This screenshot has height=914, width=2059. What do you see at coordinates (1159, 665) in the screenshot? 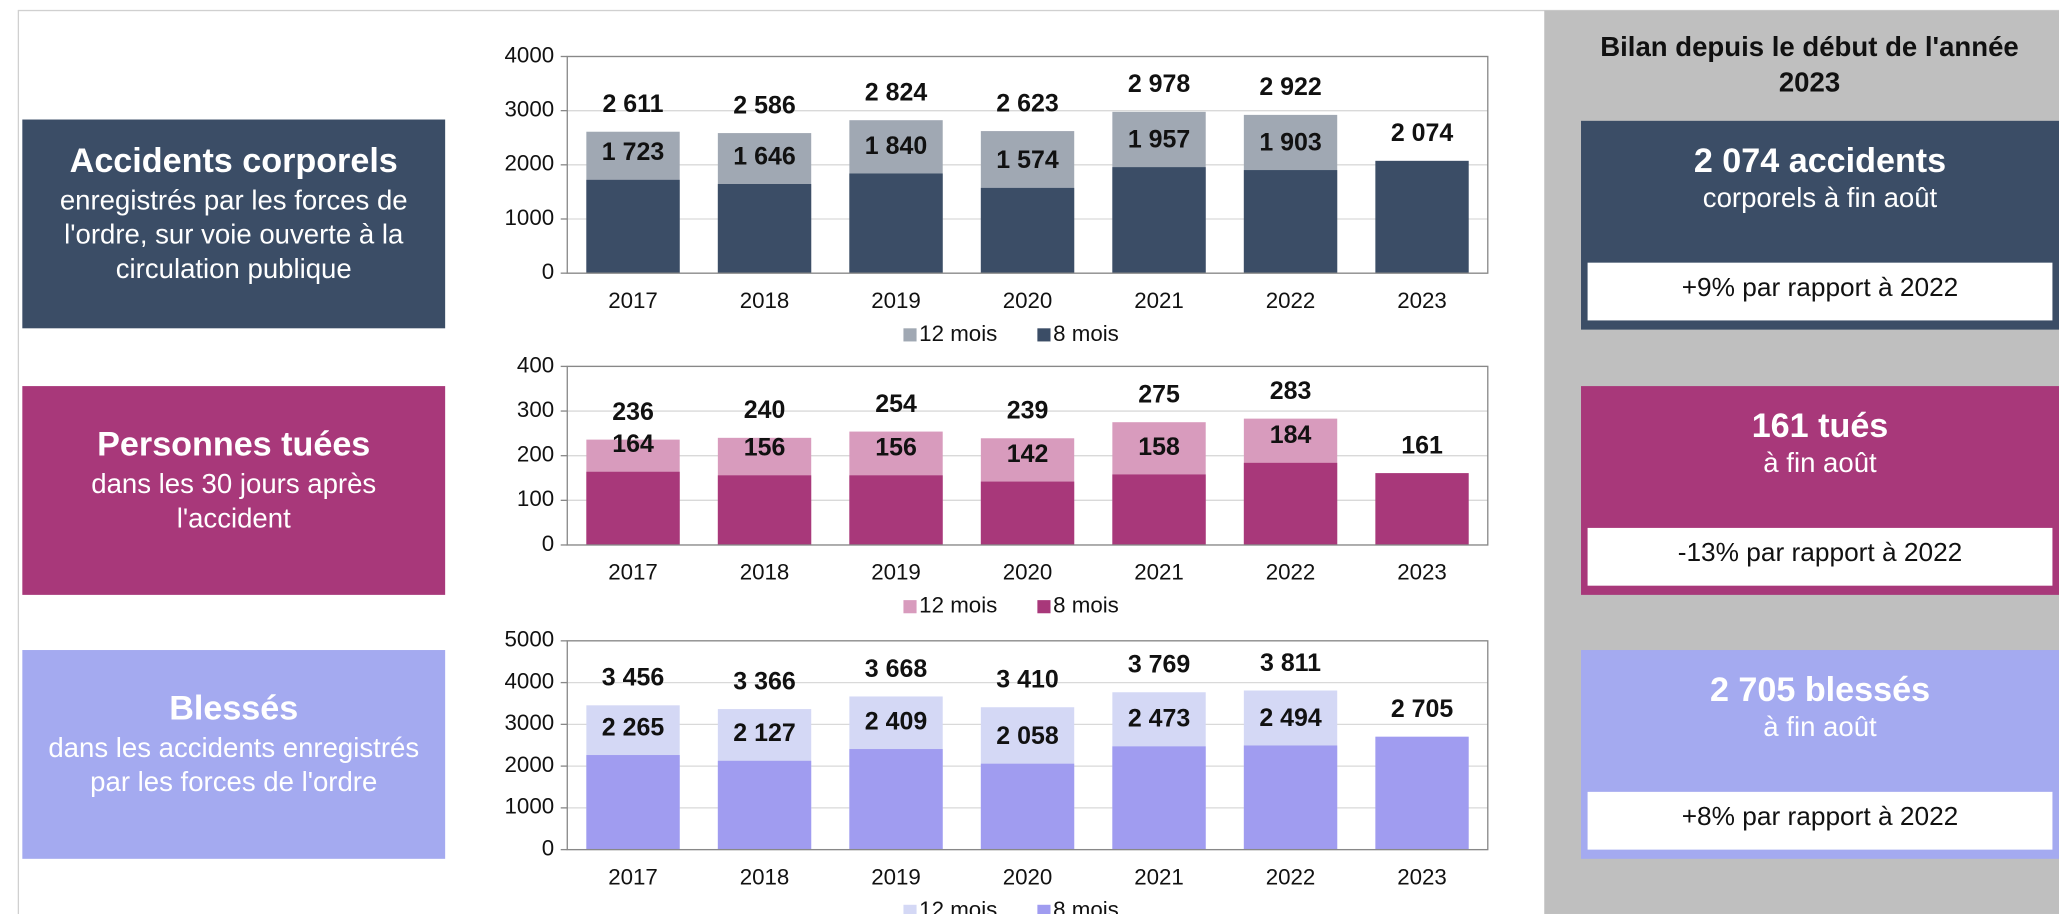
I see `data-label: 3 769` at bounding box center [1159, 665].